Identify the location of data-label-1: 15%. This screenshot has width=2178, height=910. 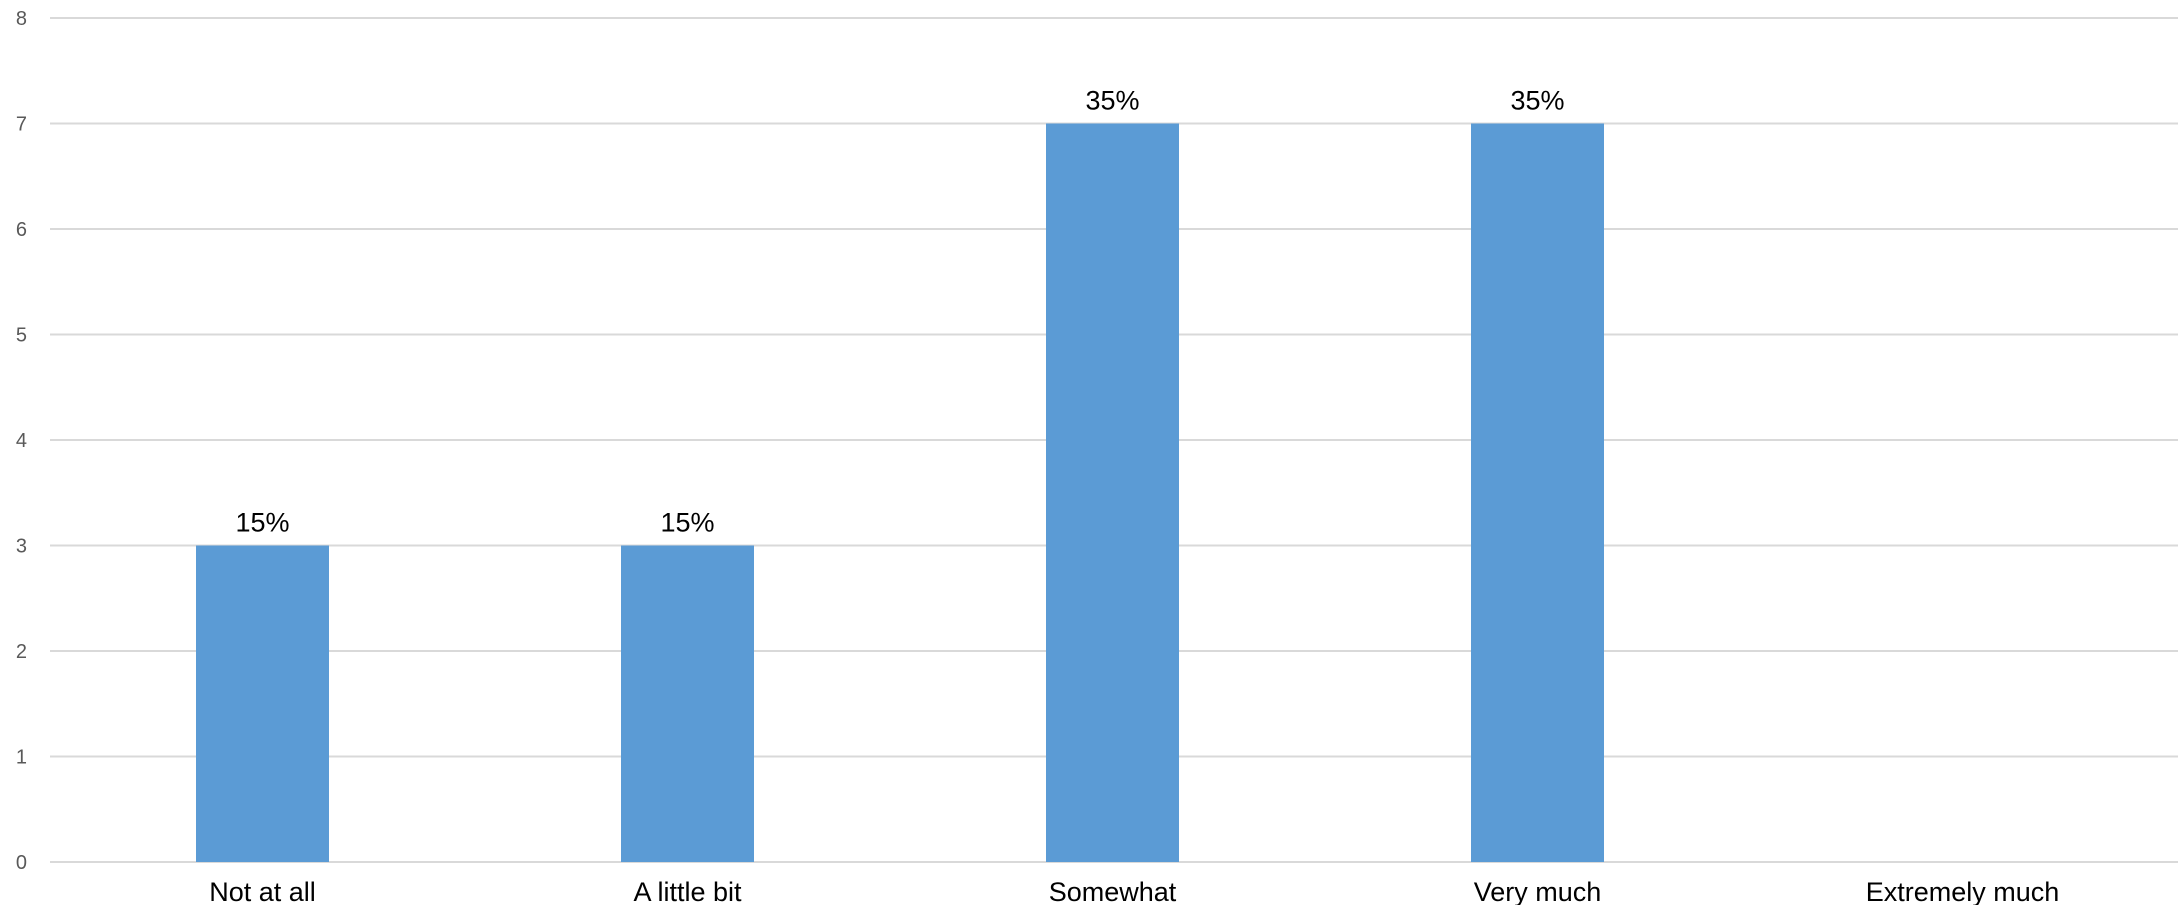
(687, 523).